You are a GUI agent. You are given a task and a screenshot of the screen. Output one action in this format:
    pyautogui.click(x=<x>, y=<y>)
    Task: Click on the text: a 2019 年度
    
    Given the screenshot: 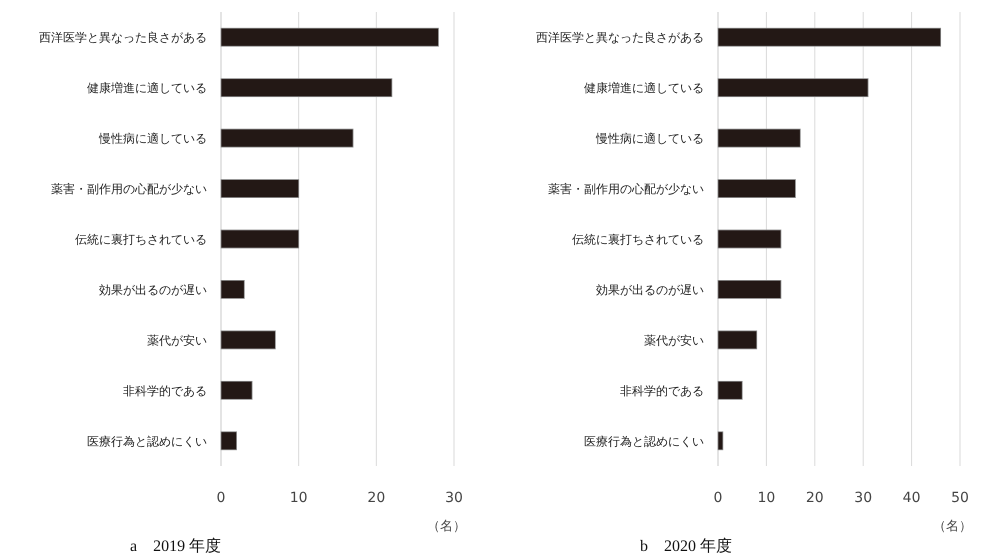 What is the action you would take?
    pyautogui.click(x=176, y=546)
    